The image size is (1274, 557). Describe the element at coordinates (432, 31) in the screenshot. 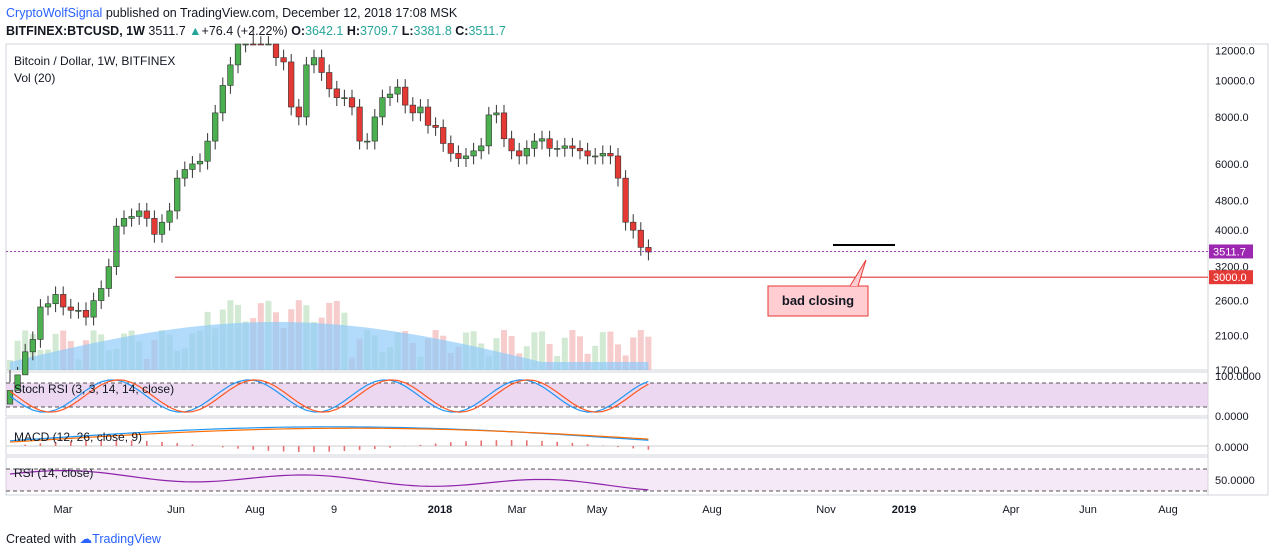

I see `low-value: 3381.8` at that location.